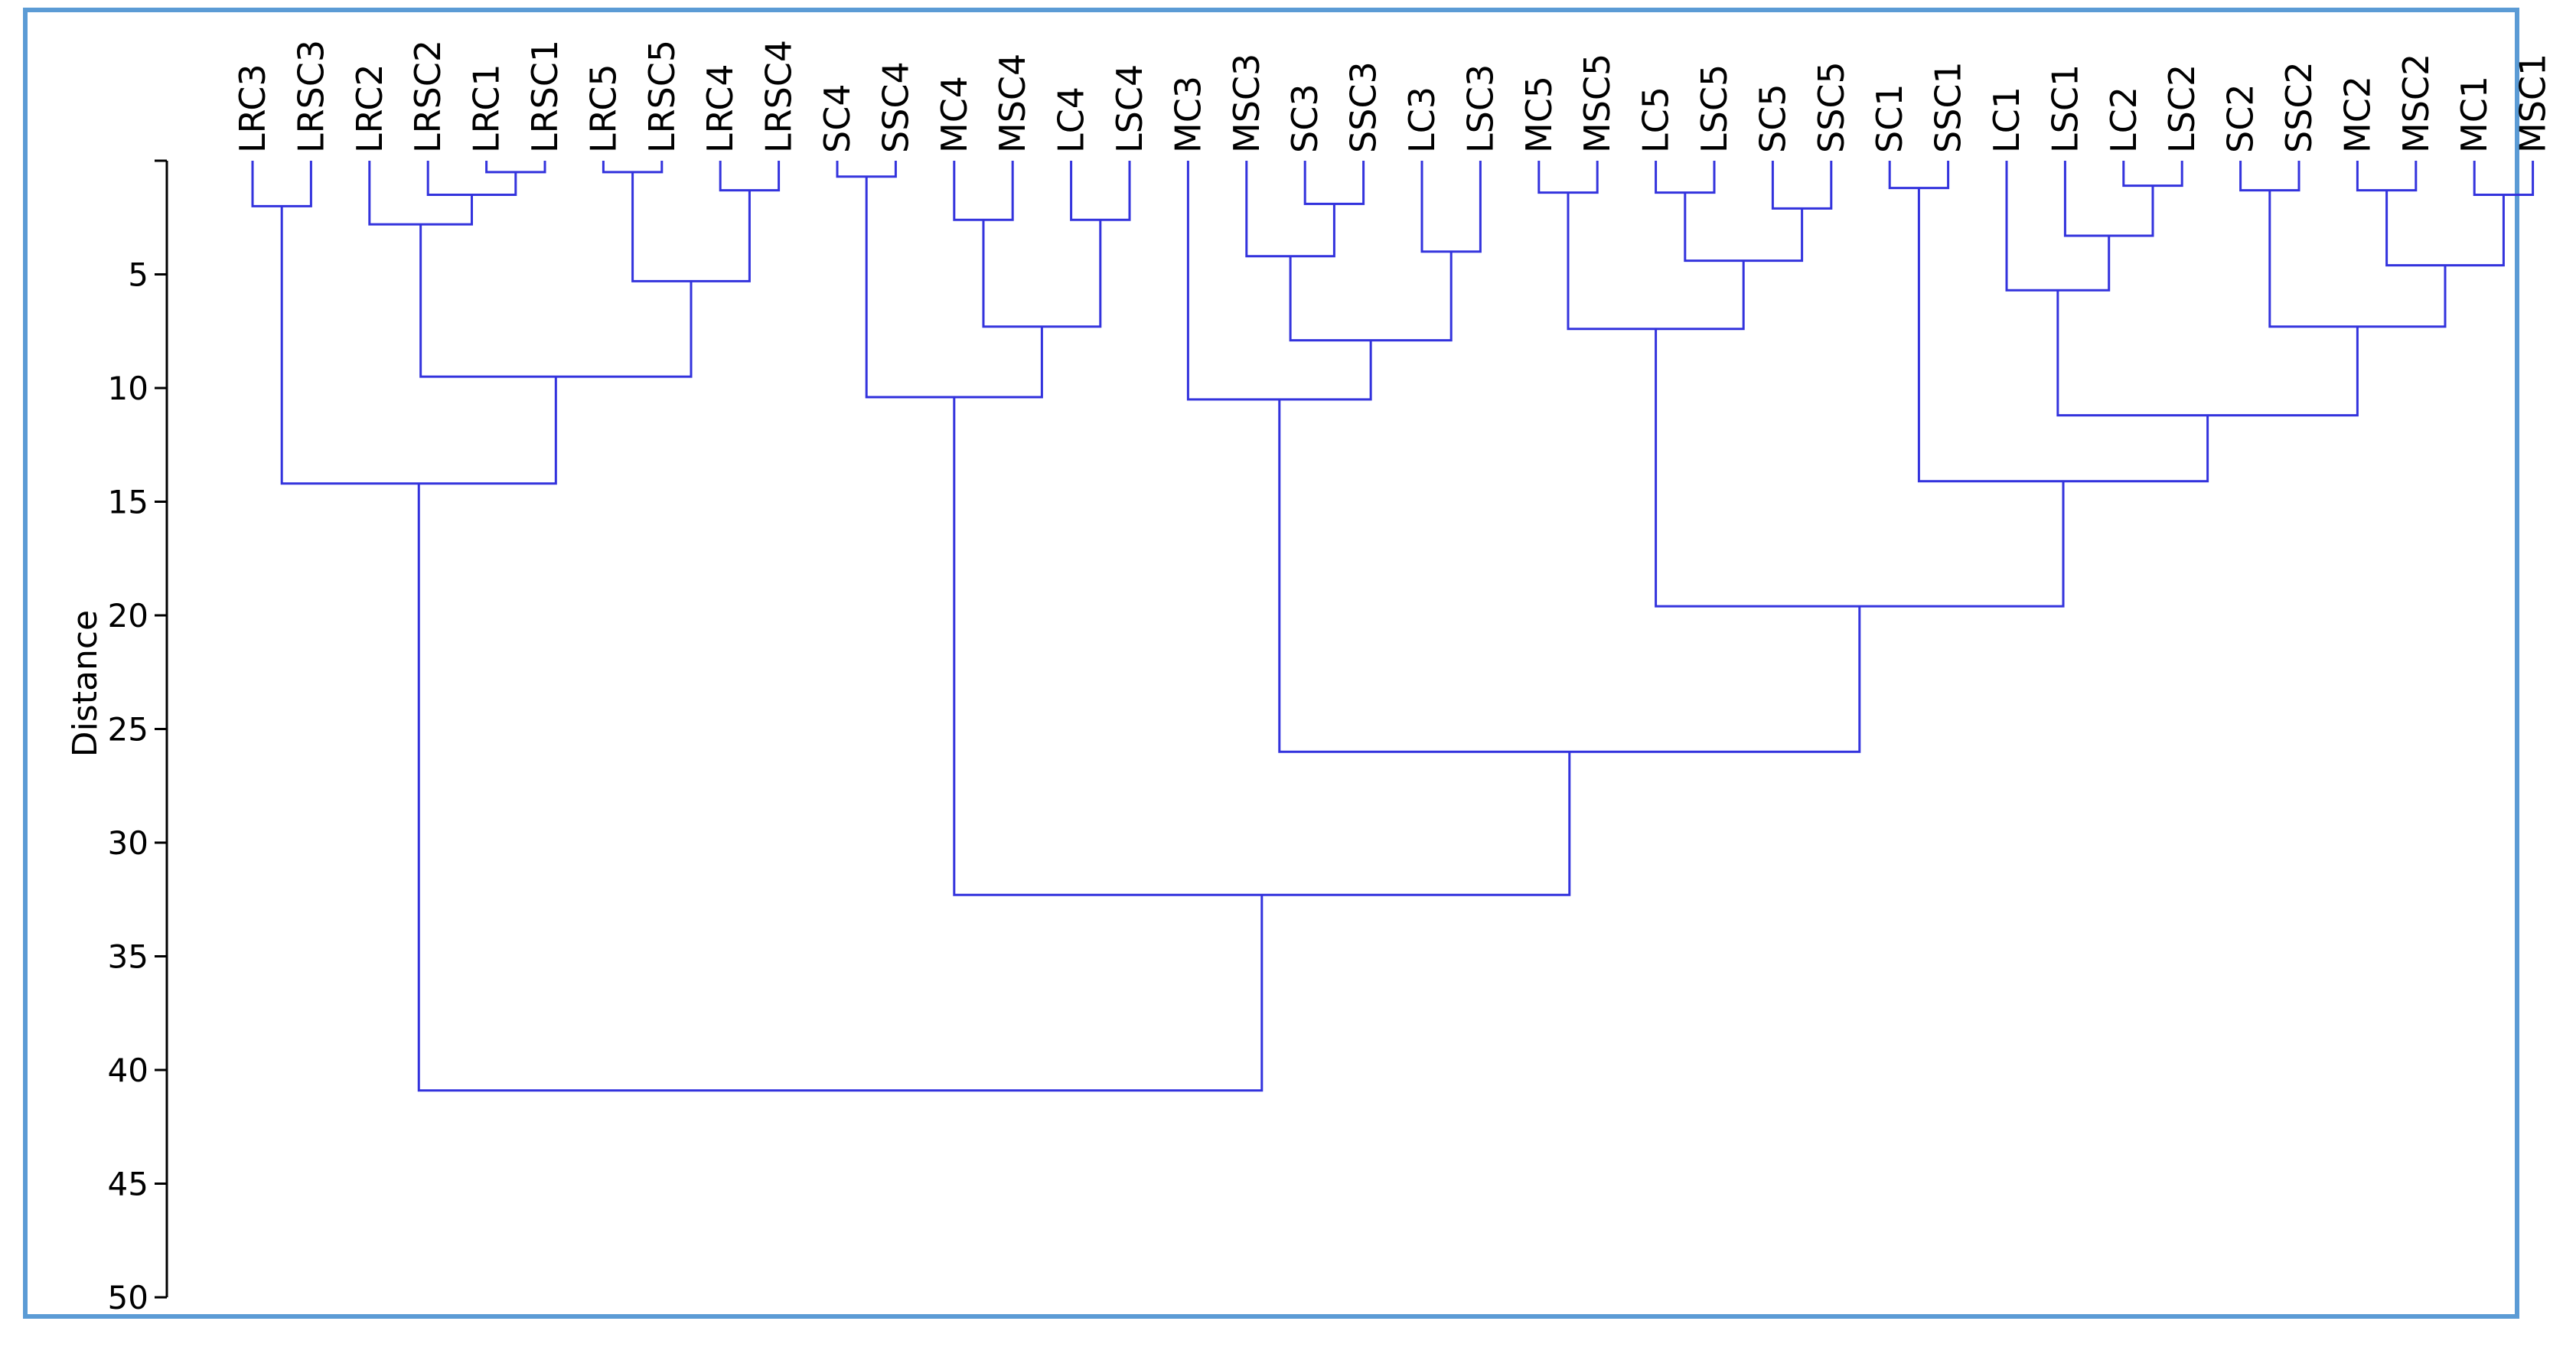 The image size is (2576, 1357). What do you see at coordinates (2416, 103) in the screenshot?
I see `leaf-label-msc2: MSC2` at bounding box center [2416, 103].